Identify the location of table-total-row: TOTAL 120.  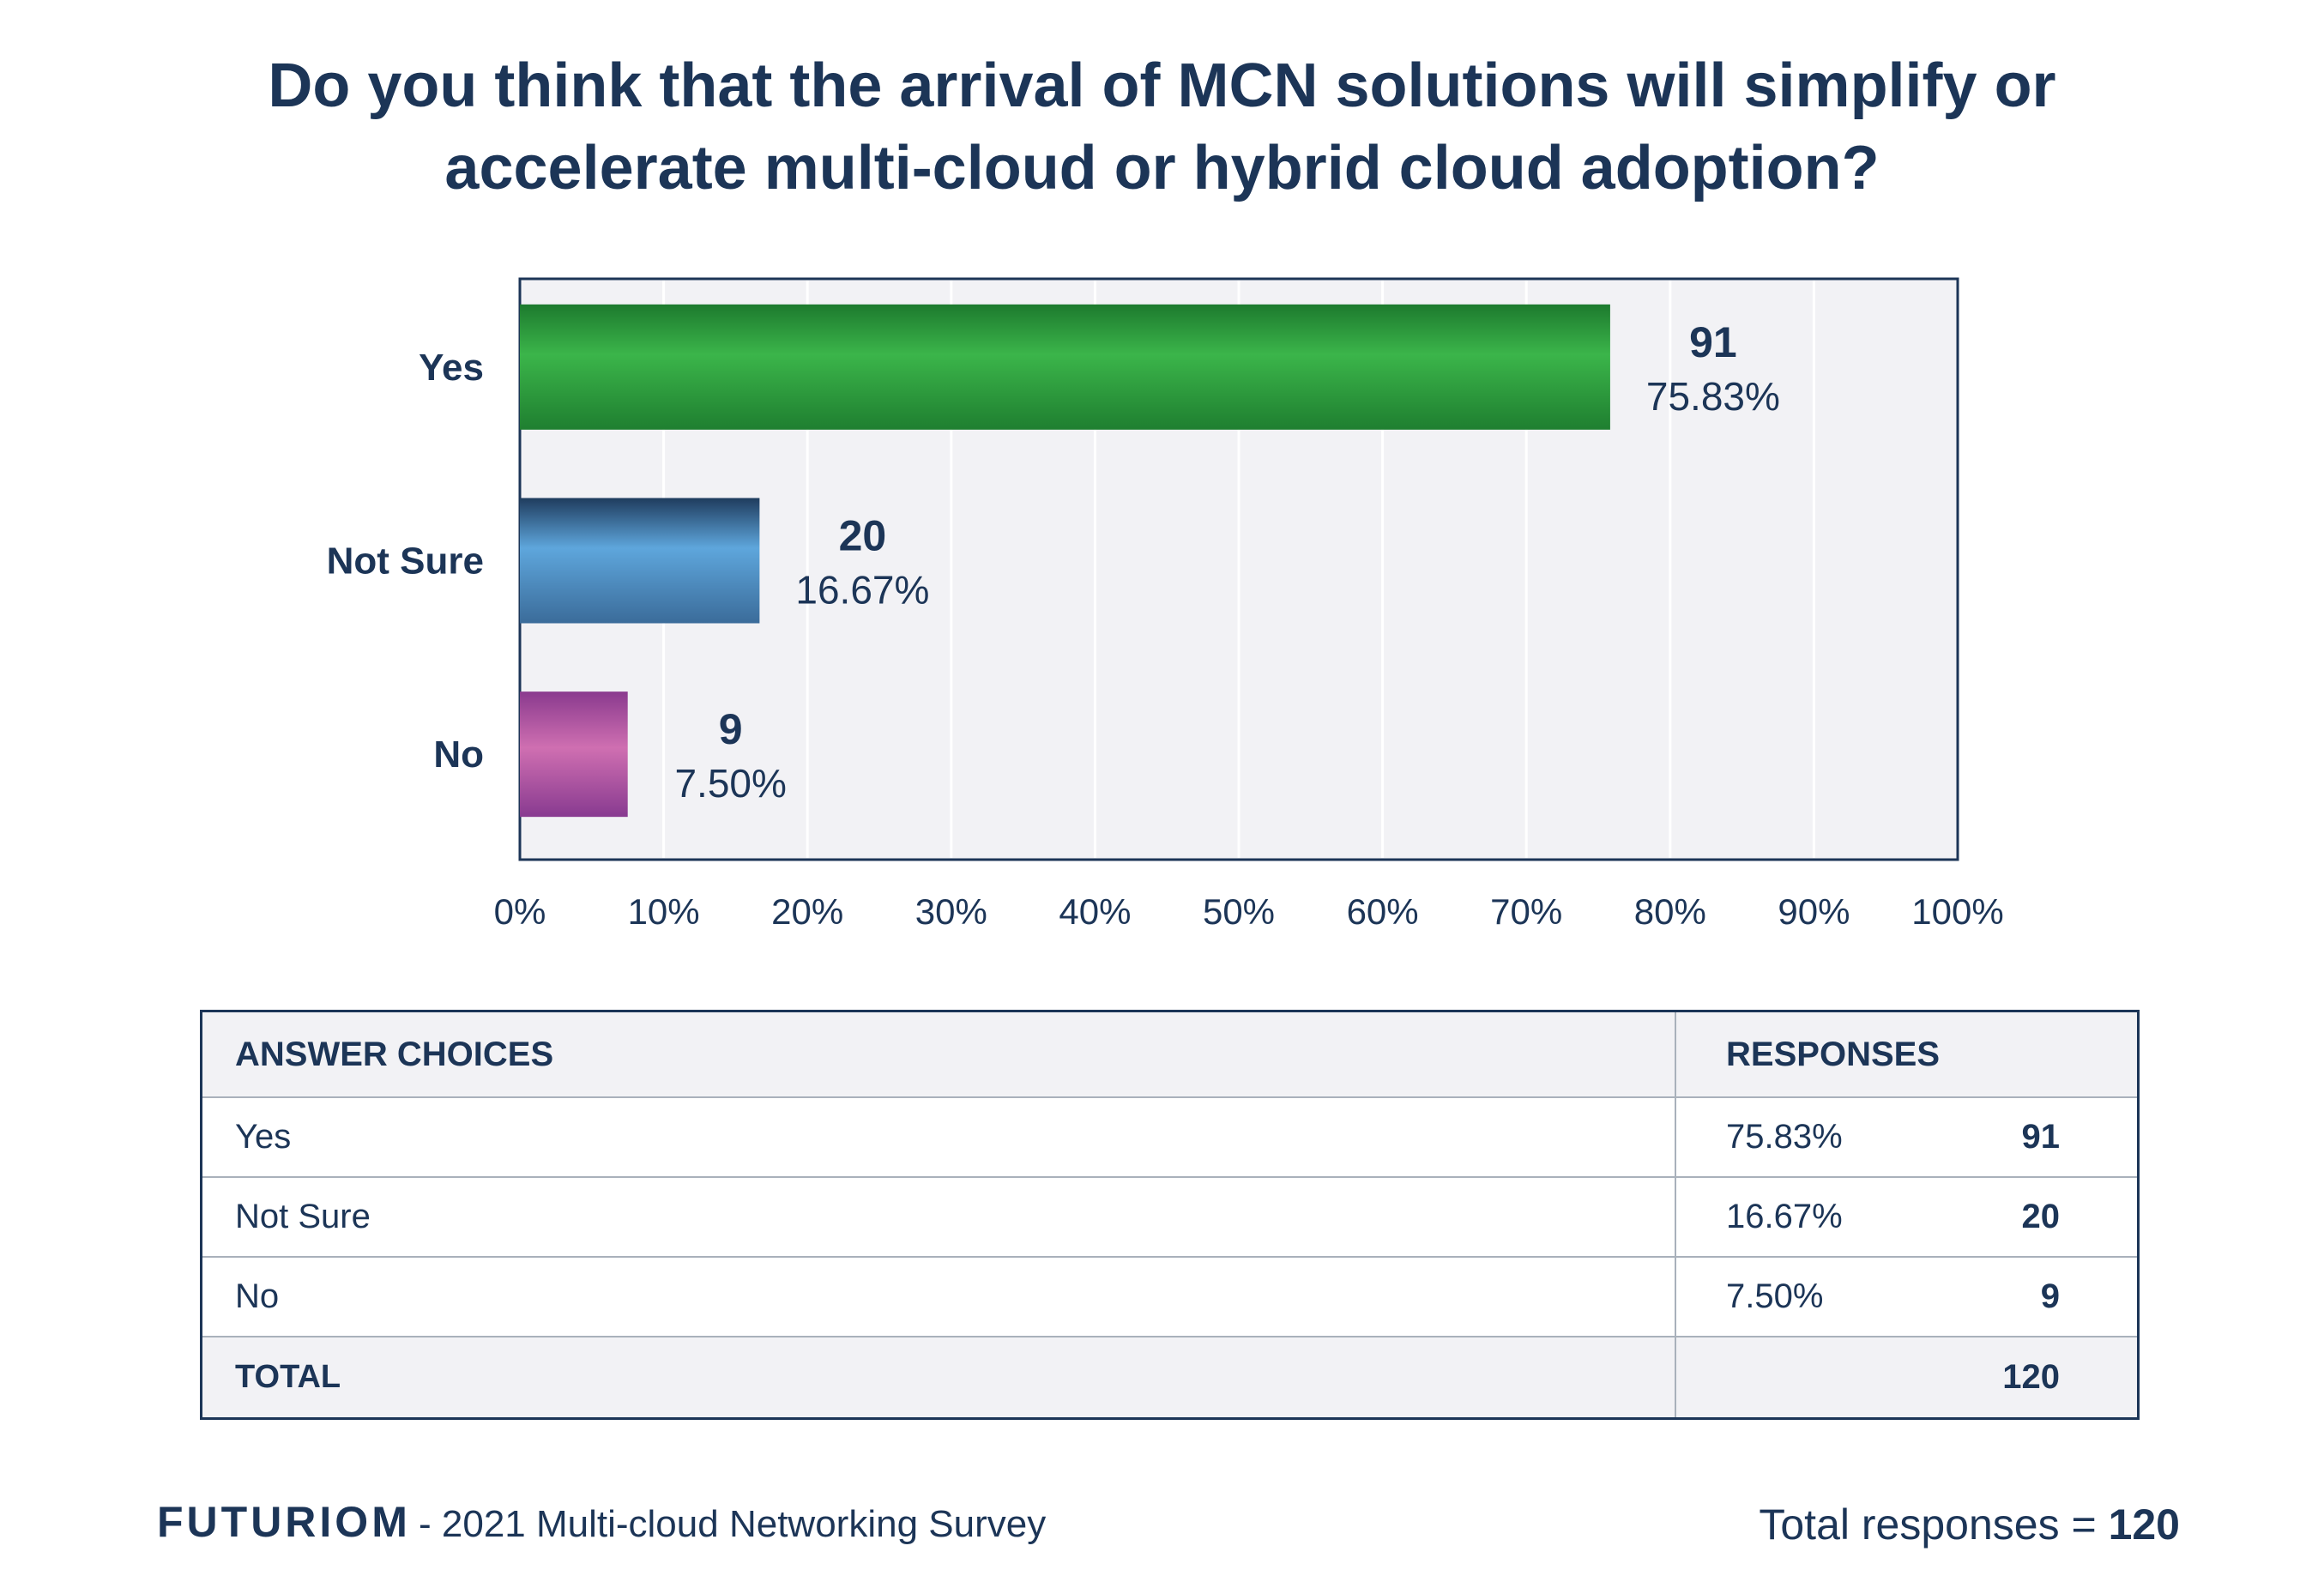
(1170, 1378).